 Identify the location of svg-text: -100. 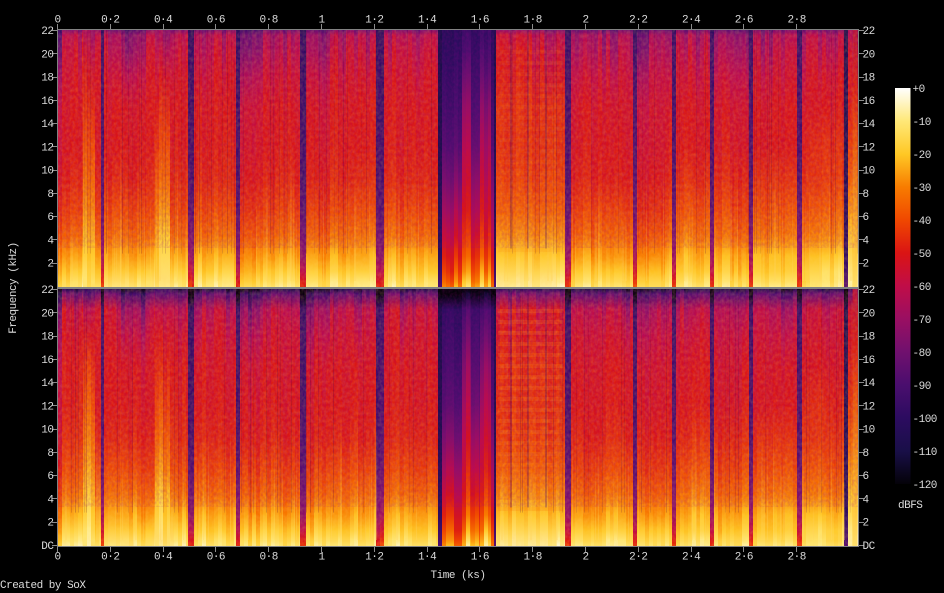
(925, 420).